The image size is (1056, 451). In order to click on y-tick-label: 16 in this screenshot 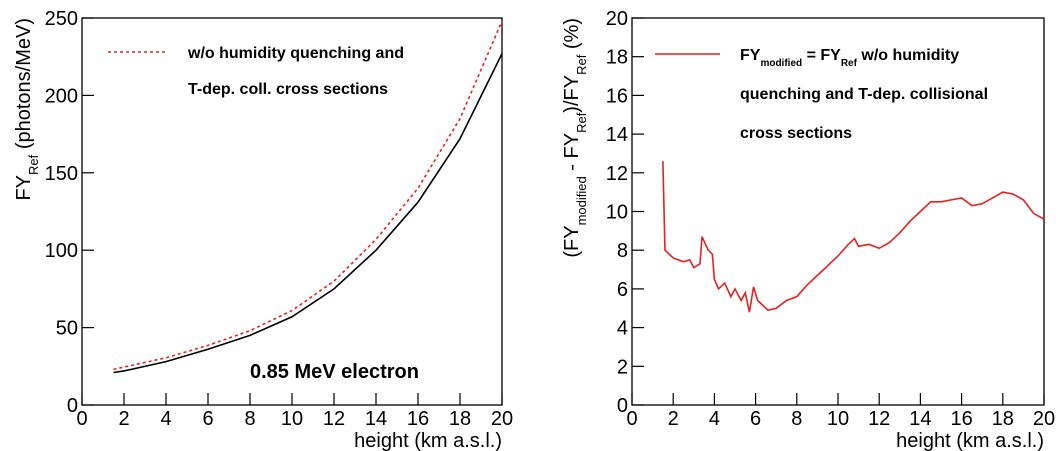, I will do `click(617, 96)`.